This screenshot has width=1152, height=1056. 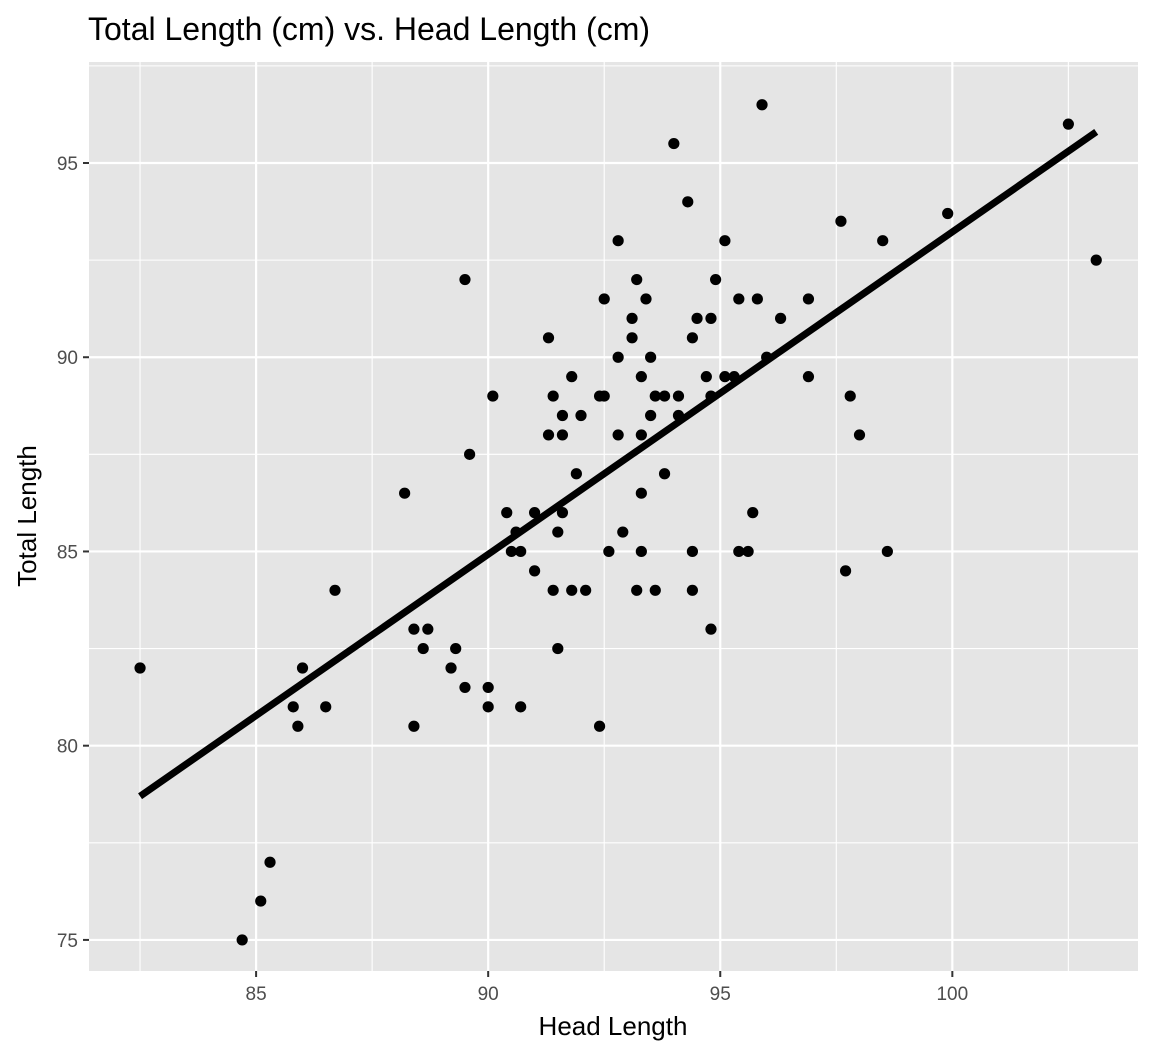 I want to click on y-tick-label: 80, so click(x=67, y=747).